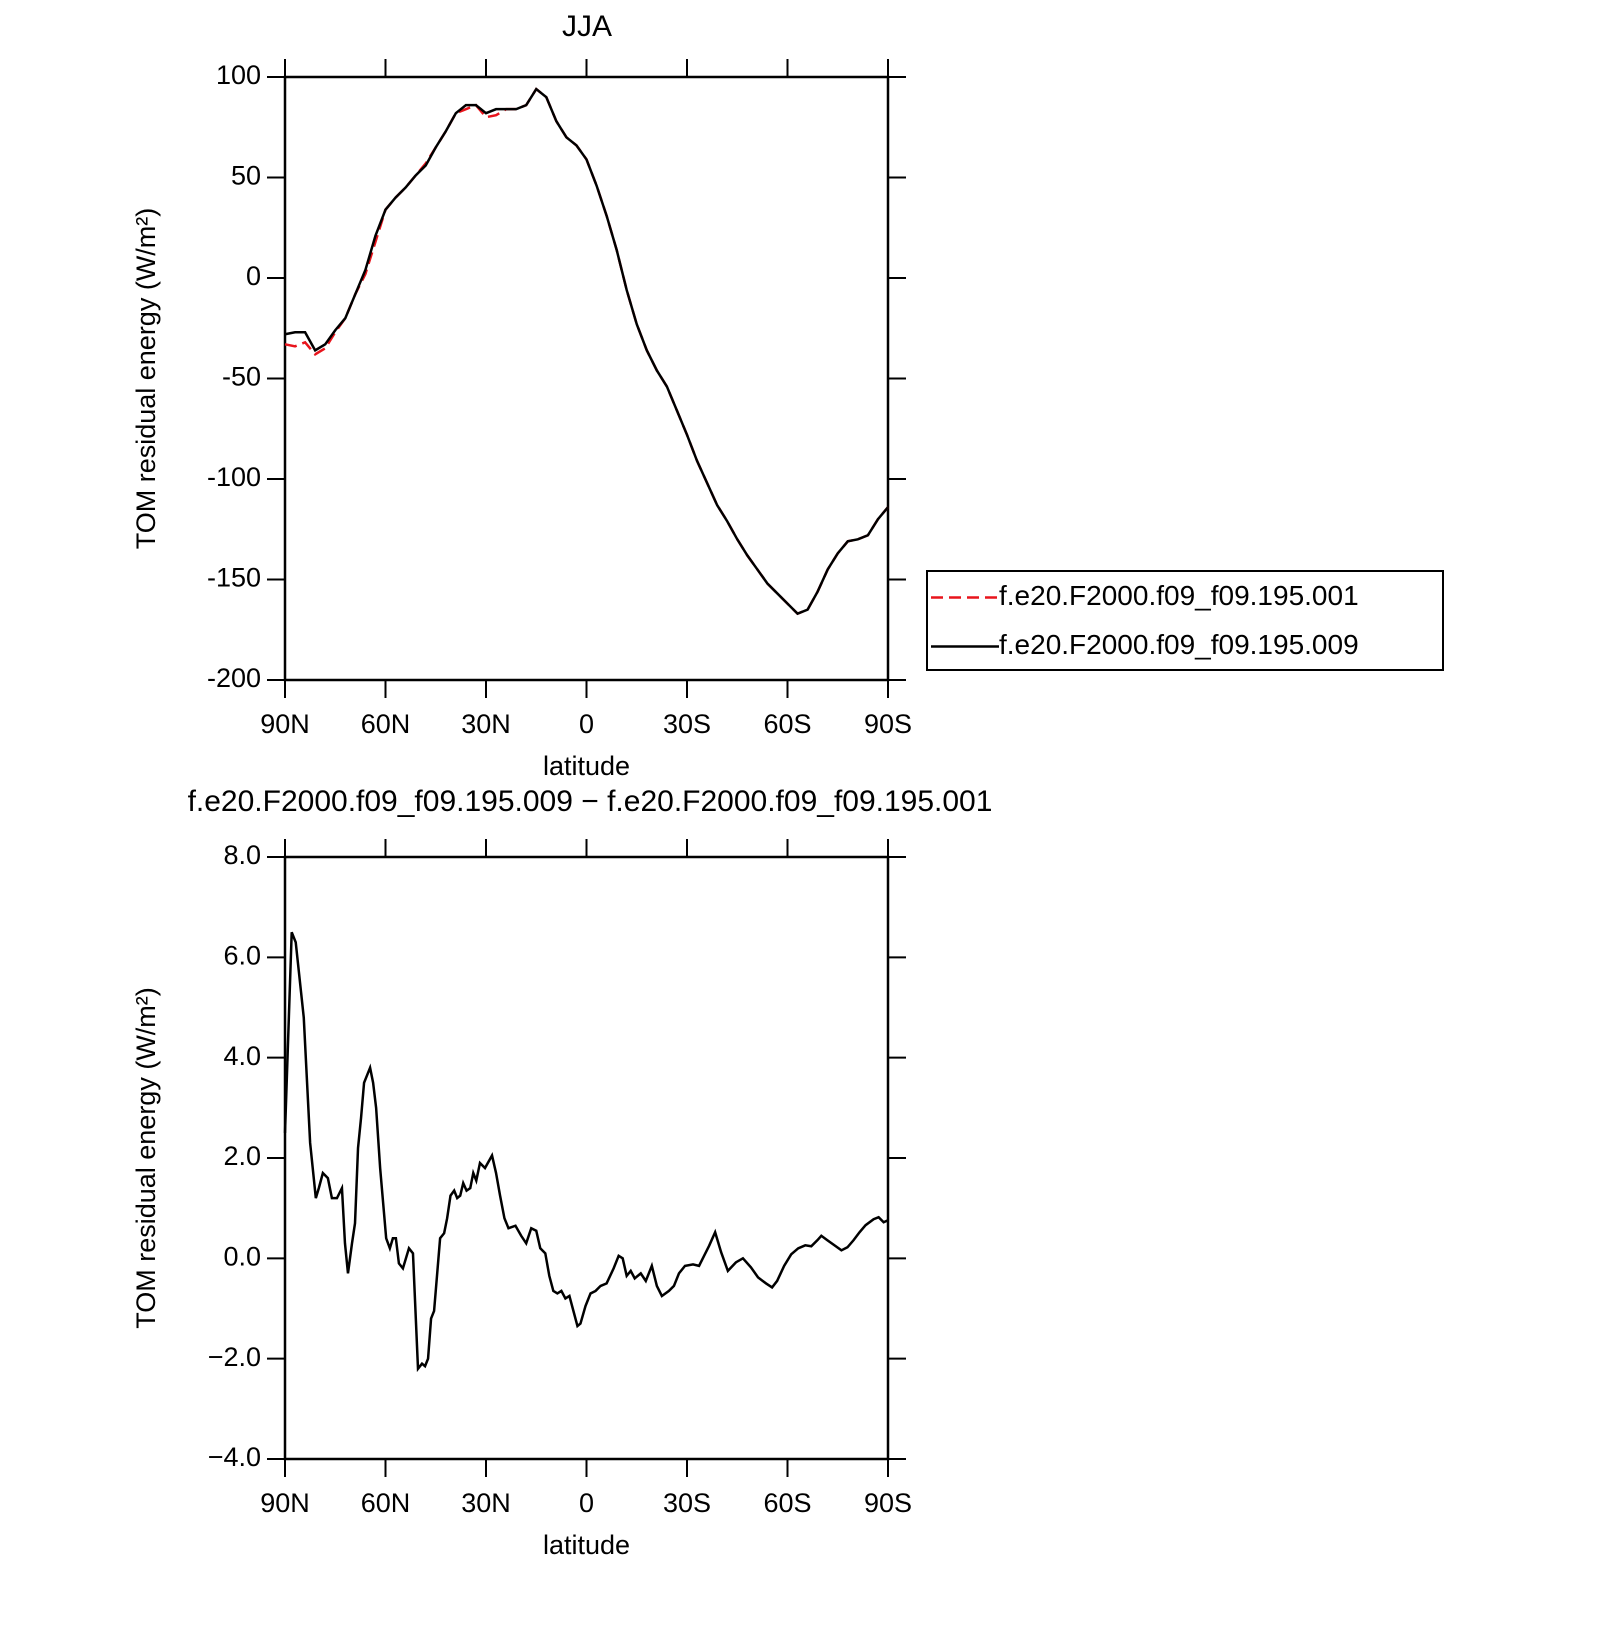 The image size is (1610, 1635). Describe the element at coordinates (242, 855) in the screenshot. I see `y-tick-label: 8.0` at that location.